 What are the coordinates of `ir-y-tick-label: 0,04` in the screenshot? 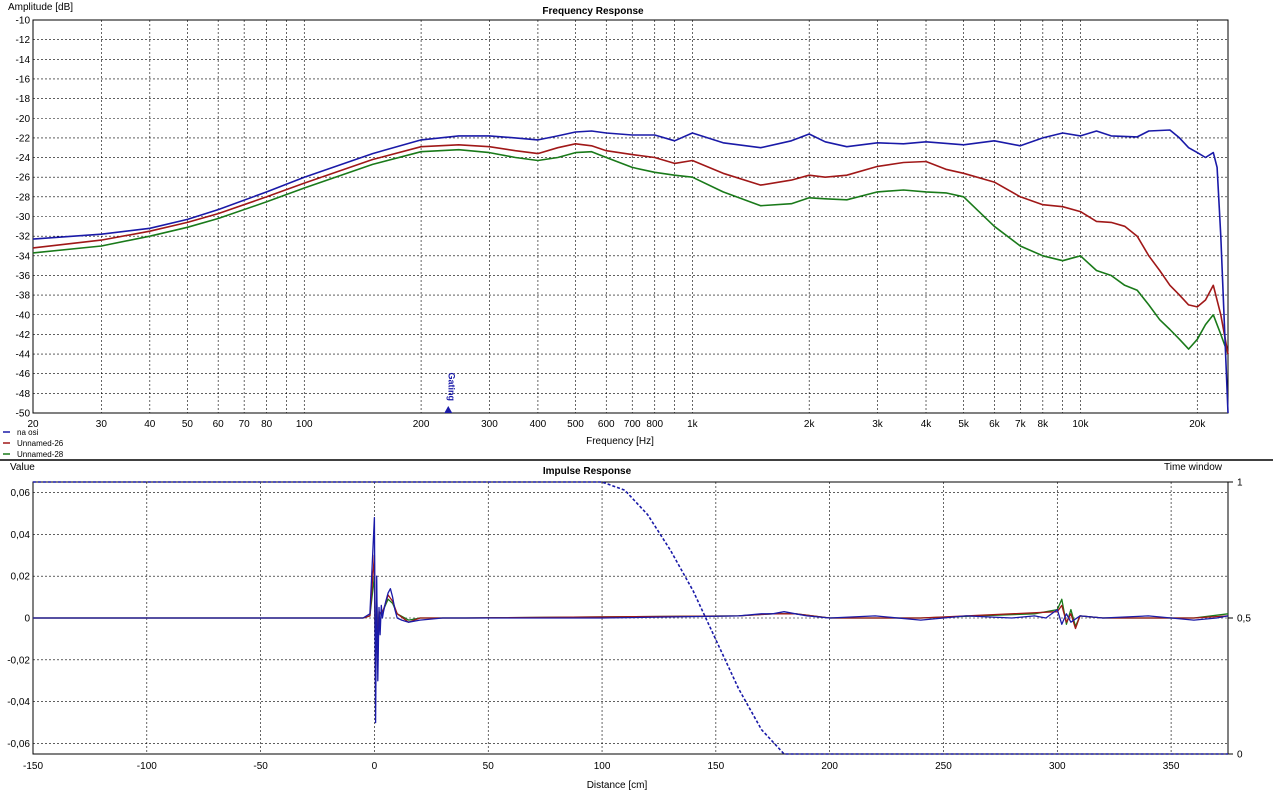 It's located at (21, 535).